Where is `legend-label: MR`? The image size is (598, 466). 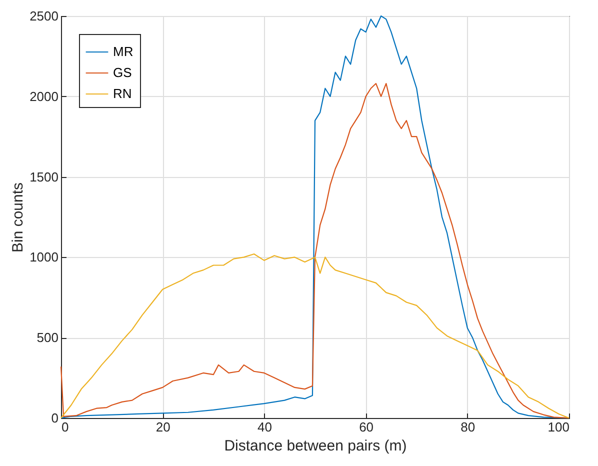
legend-label: MR is located at coordinates (123, 51).